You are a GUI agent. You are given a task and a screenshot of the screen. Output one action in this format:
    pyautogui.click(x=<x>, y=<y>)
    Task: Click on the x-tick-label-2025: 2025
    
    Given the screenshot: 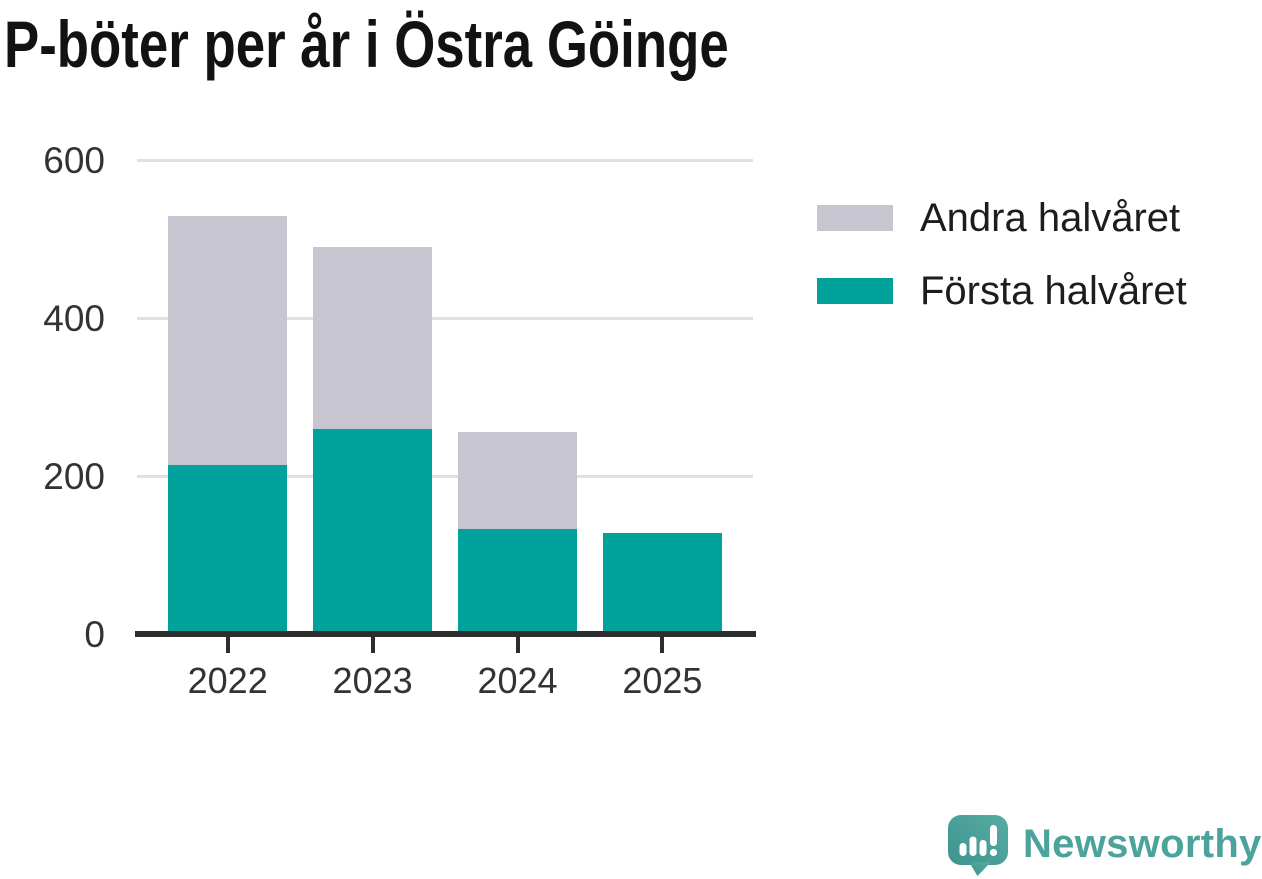 What is the action you would take?
    pyautogui.click(x=662, y=680)
    